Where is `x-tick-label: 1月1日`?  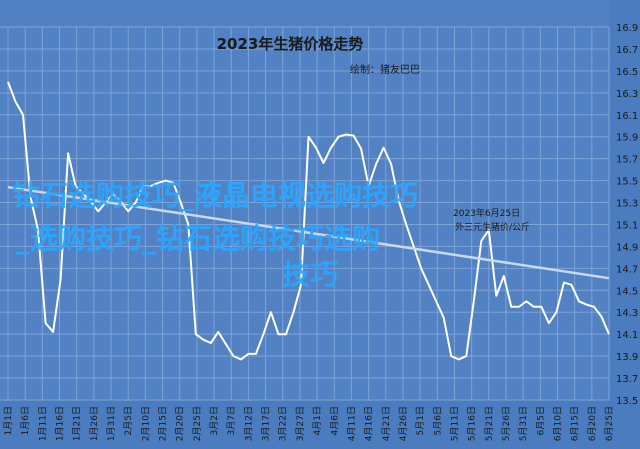 x-tick-label: 1月1日 is located at coordinates (8, 420).